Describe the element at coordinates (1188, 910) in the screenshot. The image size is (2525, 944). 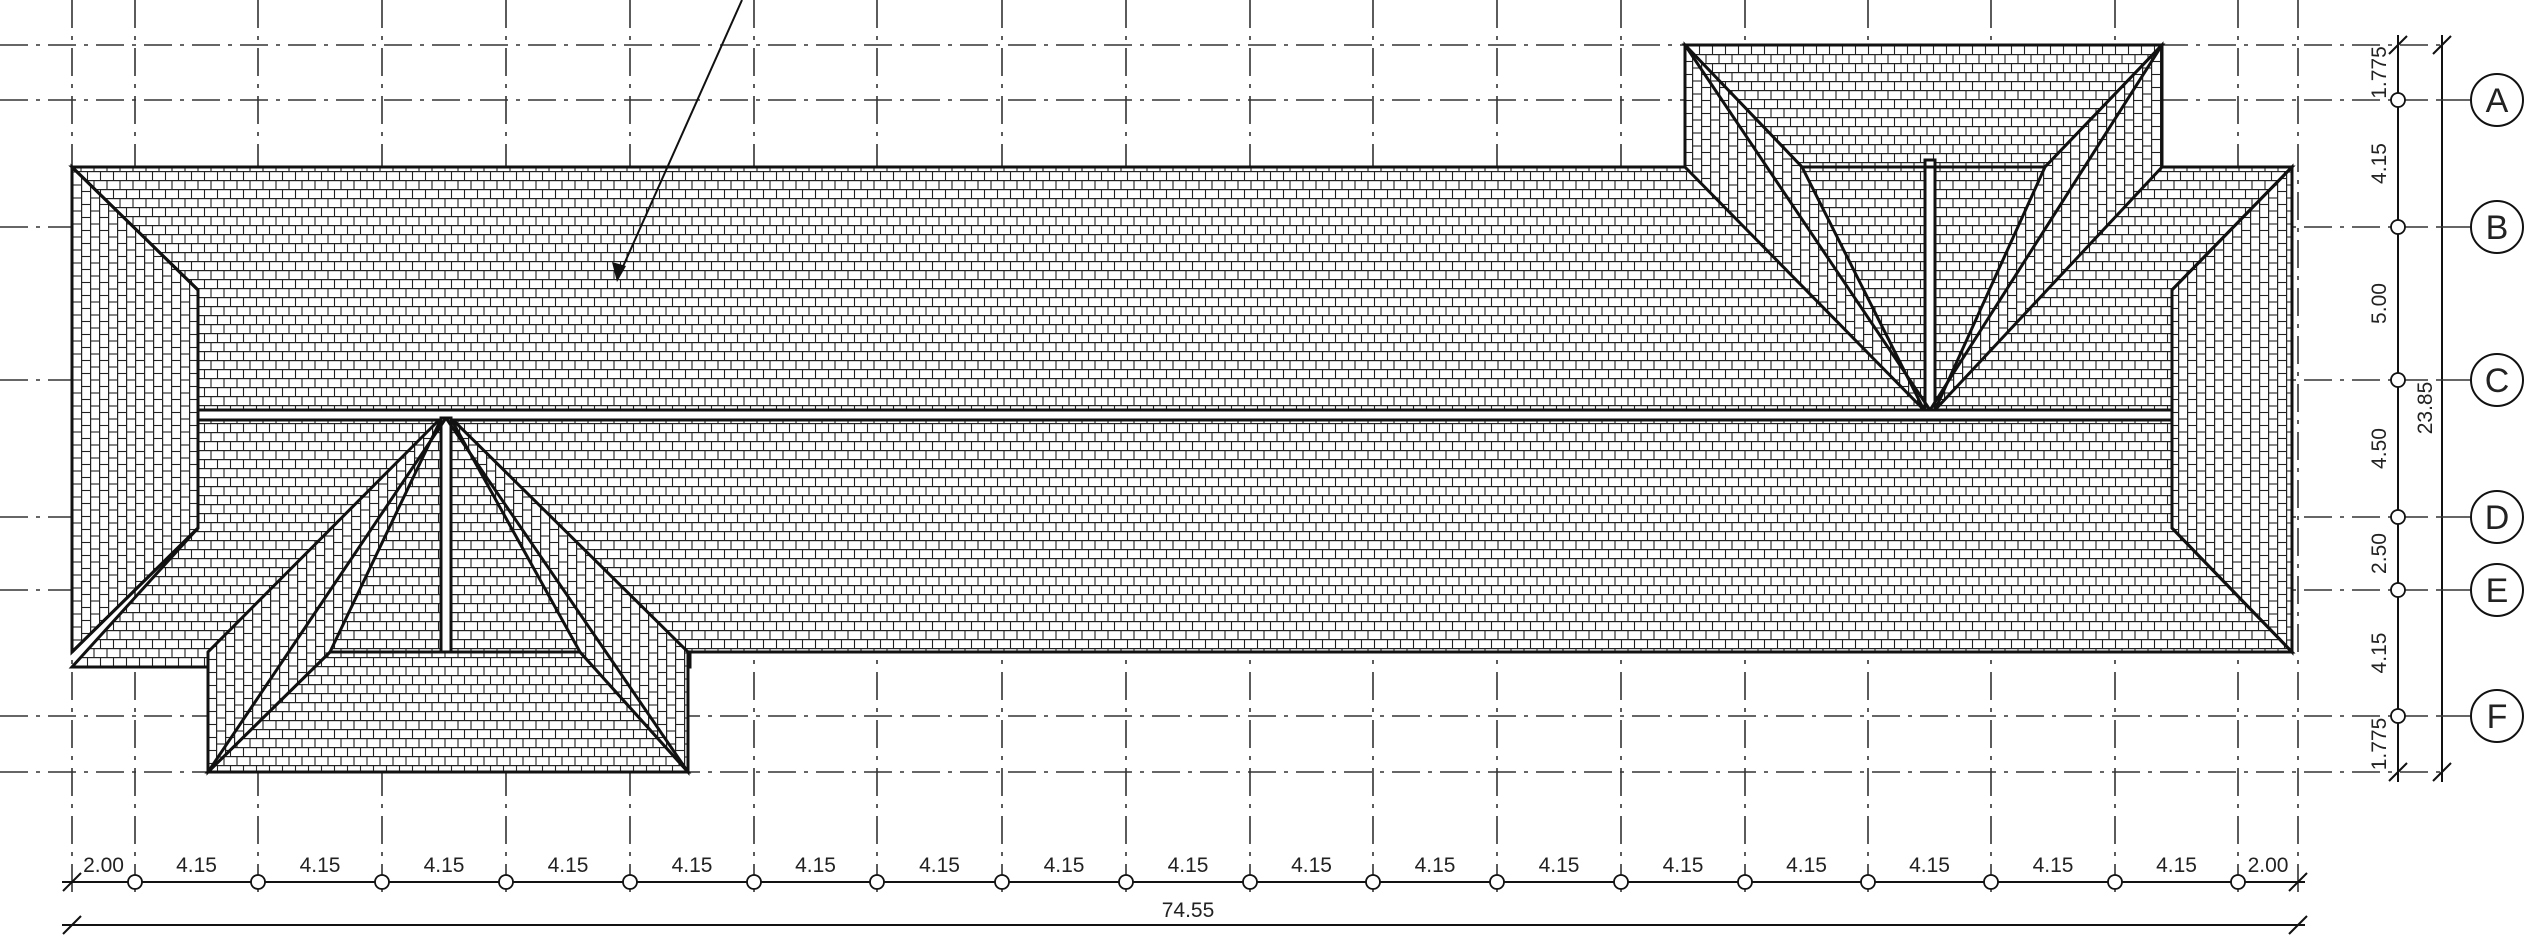
I see `overall-width-label: 74.55` at that location.